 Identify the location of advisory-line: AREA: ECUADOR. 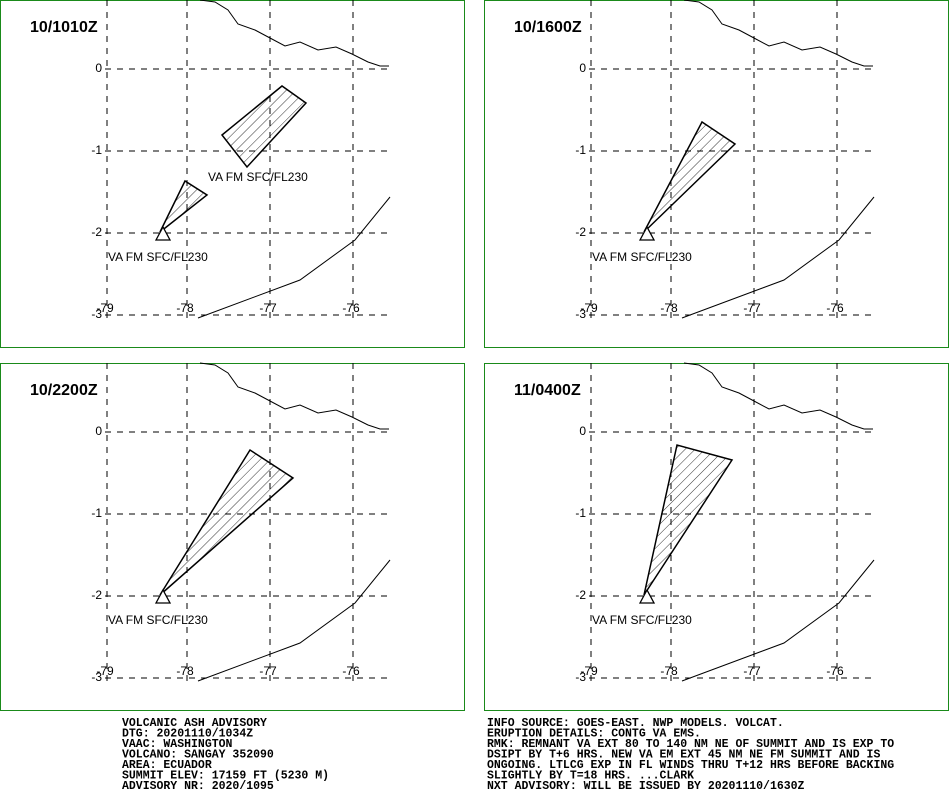
(167, 765).